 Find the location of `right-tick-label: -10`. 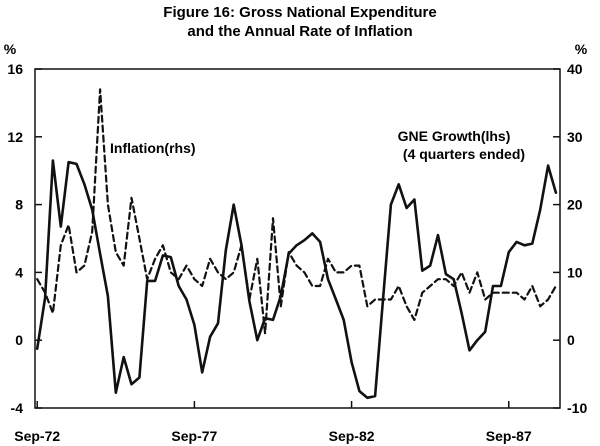

right-tick-label: -10 is located at coordinates (577, 408).